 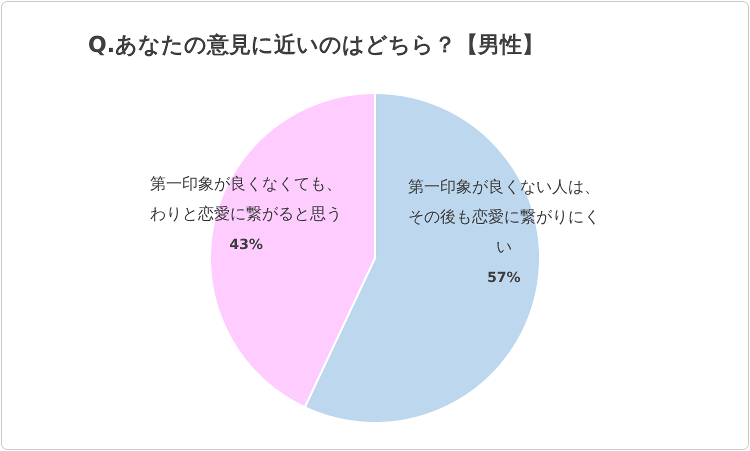 What do you see at coordinates (316, 45) in the screenshot?
I see `chart-title: Q.あなたの意見に近いのはどちら？【男性】` at bounding box center [316, 45].